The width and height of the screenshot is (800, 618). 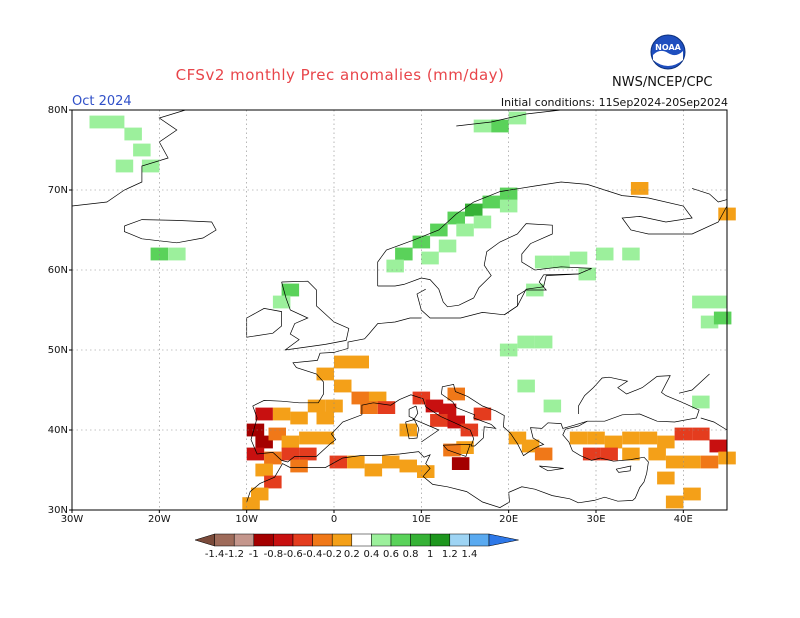 I want to click on lon-tick-label: 20E, so click(x=508, y=519).